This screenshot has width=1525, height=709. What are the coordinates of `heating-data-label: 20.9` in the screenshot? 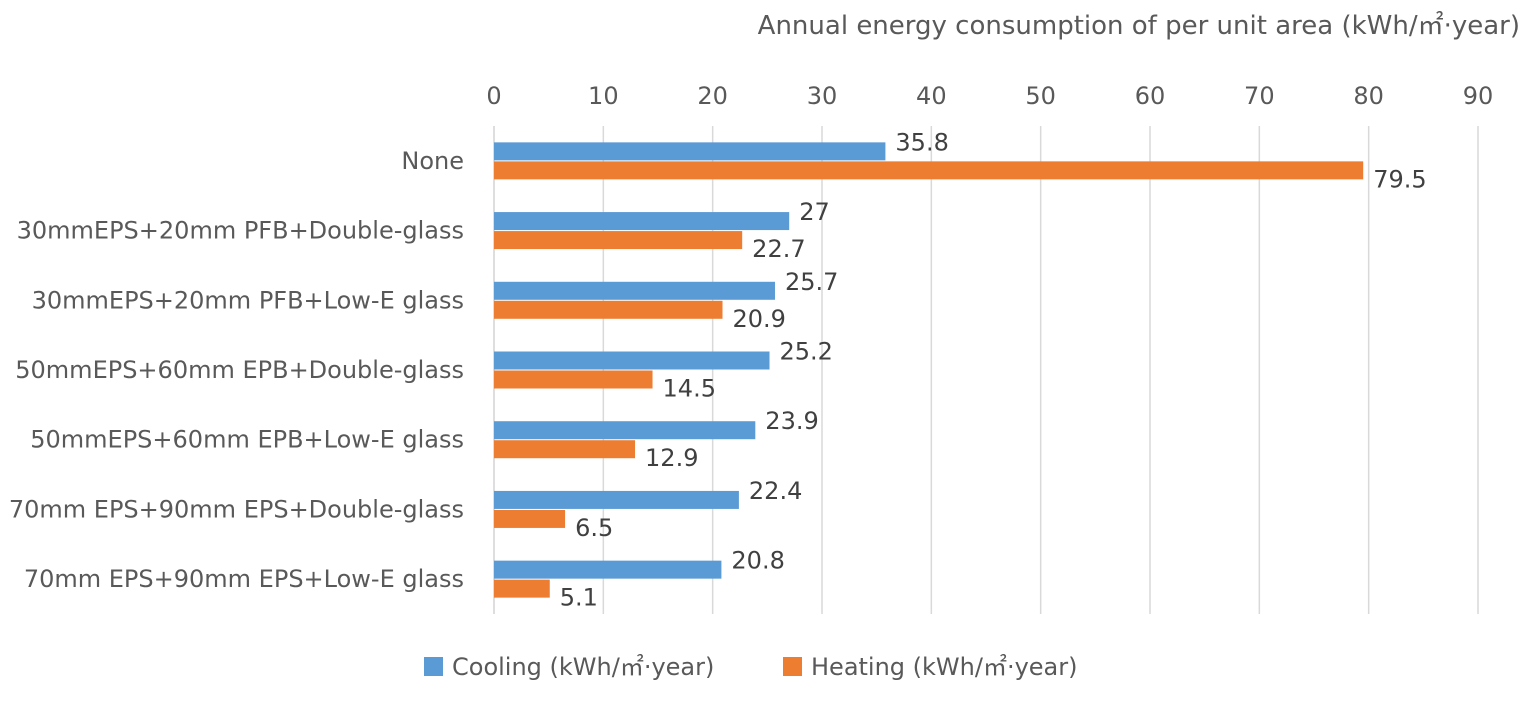 It's located at (759, 319).